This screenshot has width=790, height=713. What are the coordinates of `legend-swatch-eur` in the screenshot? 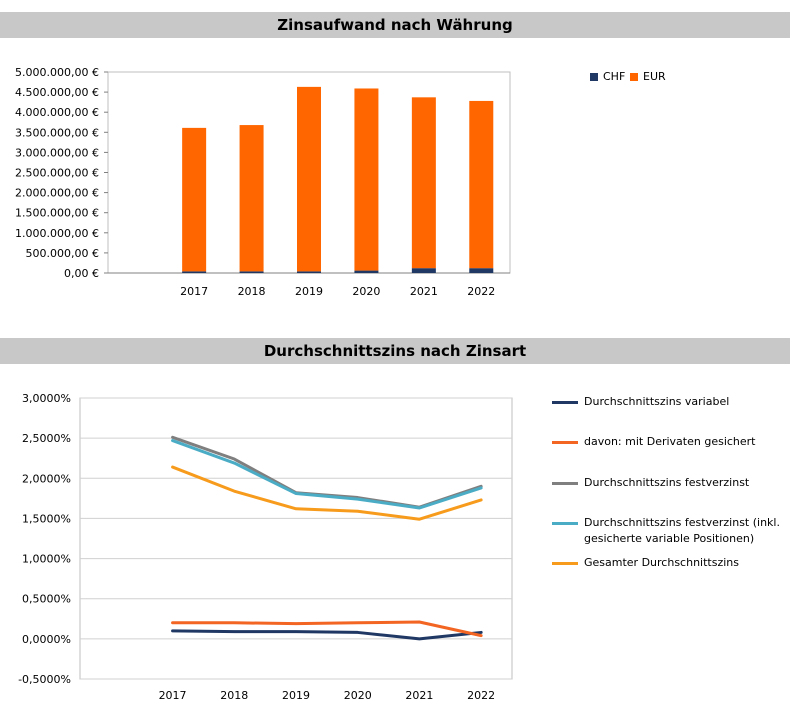 It's located at (634, 77).